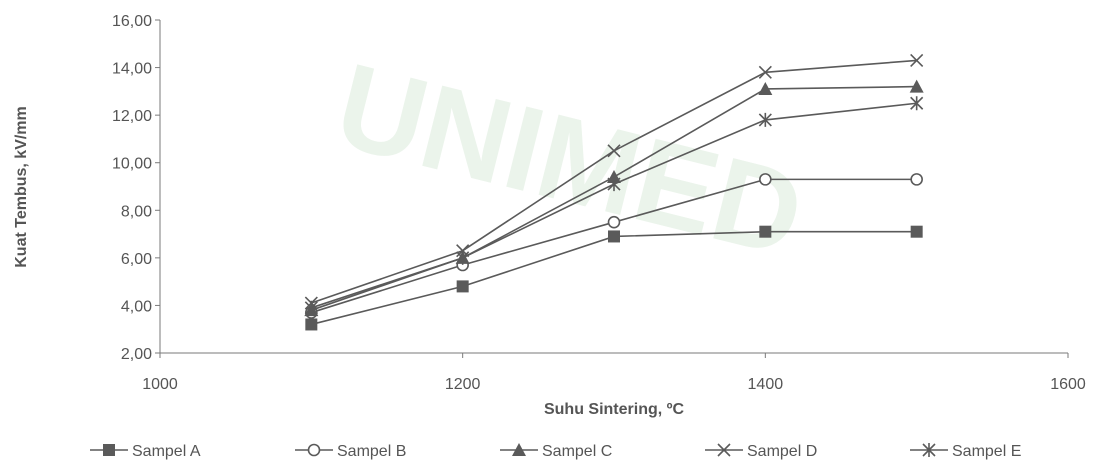 Image resolution: width=1094 pixels, height=466 pixels. What do you see at coordinates (136, 211) in the screenshot?
I see `y-tick-label: 8,00` at bounding box center [136, 211].